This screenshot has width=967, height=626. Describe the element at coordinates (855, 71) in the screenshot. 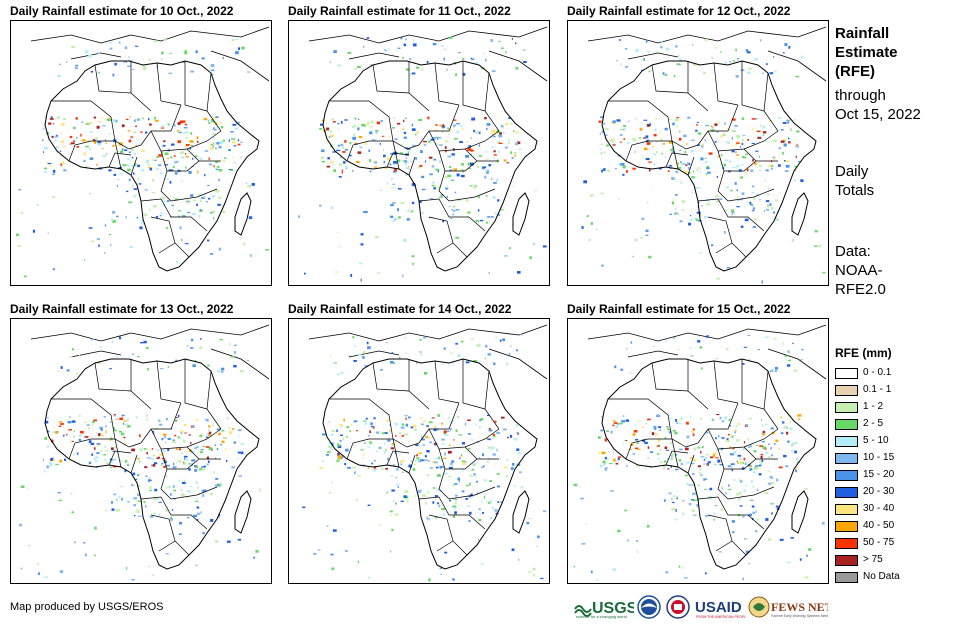

I see `heading-line-3: (RFE)` at that location.